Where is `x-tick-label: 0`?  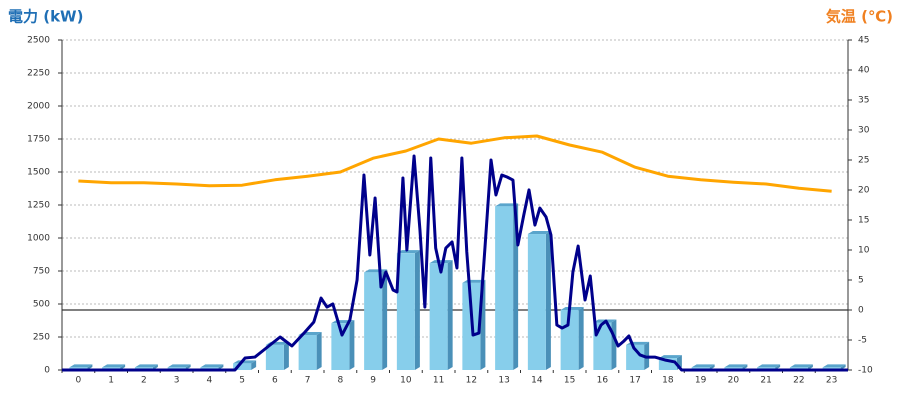
x-tick-label: 0 is located at coordinates (79, 381).